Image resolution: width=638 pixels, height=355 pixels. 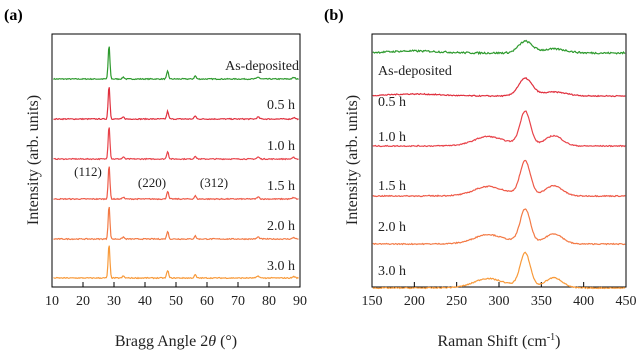 What do you see at coordinates (212, 341) in the screenshot?
I see `xrd-x-axis-title-theta: θ` at bounding box center [212, 341].